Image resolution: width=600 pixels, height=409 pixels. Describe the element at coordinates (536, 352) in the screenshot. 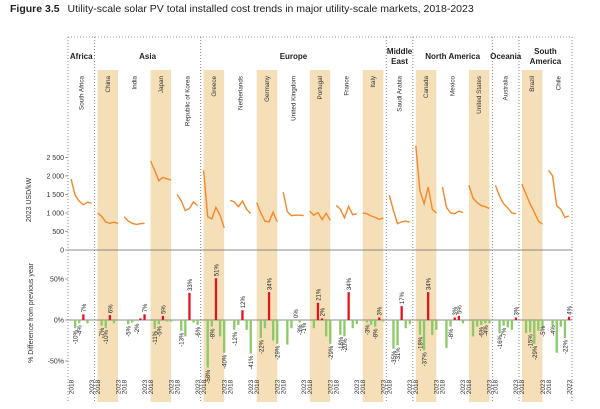

I see `pct-label: -29%` at that location.